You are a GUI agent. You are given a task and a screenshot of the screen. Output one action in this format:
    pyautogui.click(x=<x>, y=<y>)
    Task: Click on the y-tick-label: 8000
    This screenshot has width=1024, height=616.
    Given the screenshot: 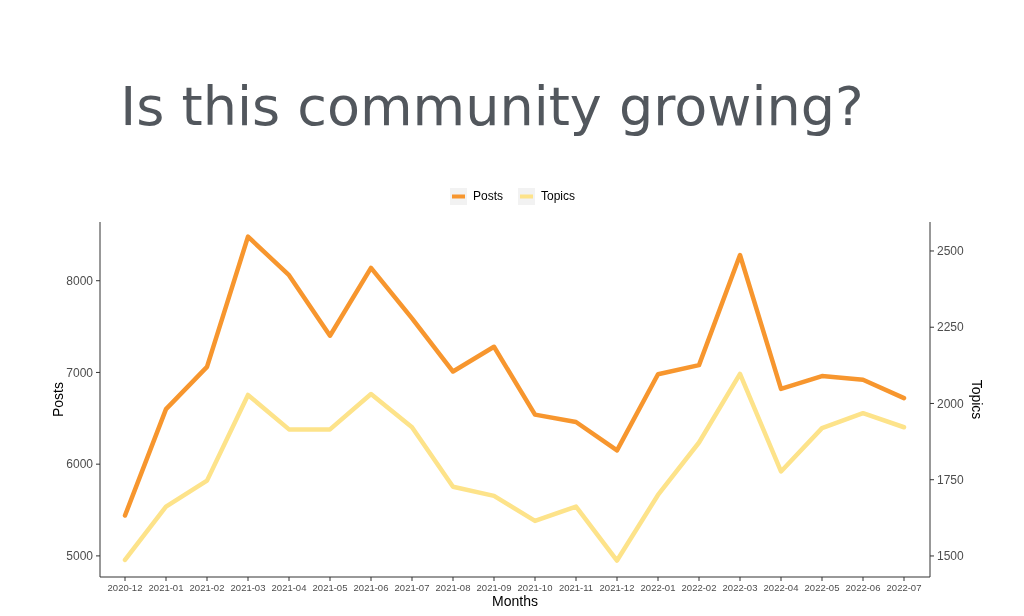 What is the action you would take?
    pyautogui.click(x=80, y=280)
    